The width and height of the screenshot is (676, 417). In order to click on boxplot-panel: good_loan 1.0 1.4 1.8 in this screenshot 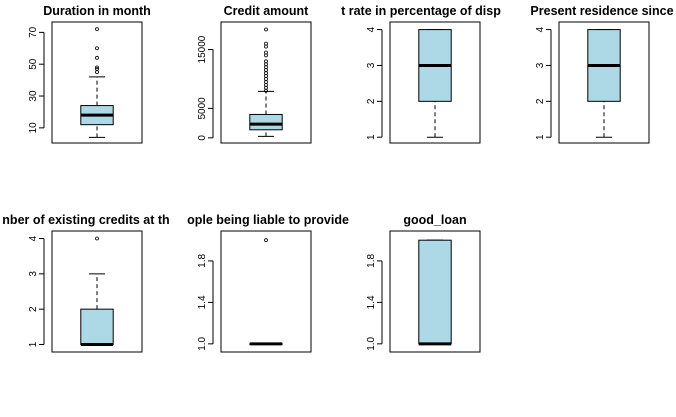, I will do `click(423, 283)`.